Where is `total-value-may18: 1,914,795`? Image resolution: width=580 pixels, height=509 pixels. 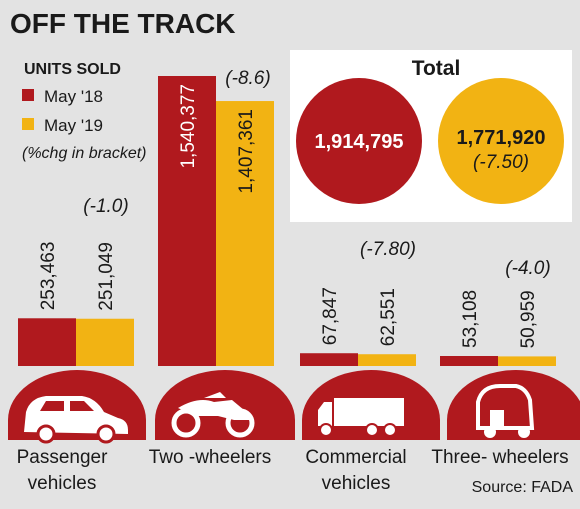 total-value-may18: 1,914,795 is located at coordinates (359, 142).